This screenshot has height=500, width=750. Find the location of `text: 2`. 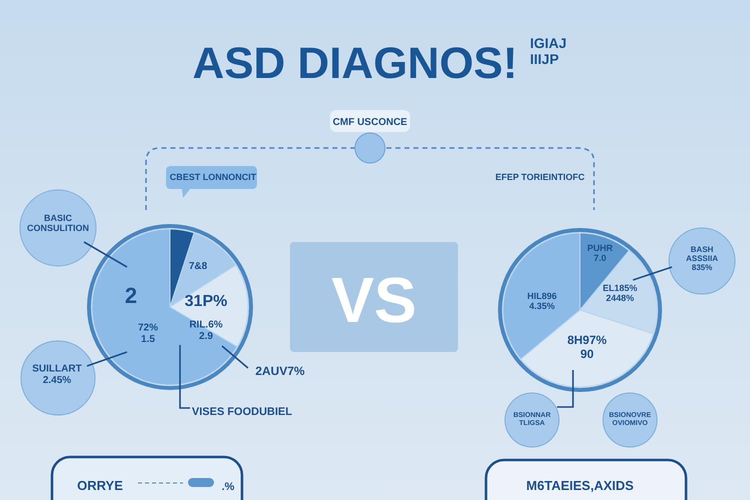

text: 2 is located at coordinates (131, 295).